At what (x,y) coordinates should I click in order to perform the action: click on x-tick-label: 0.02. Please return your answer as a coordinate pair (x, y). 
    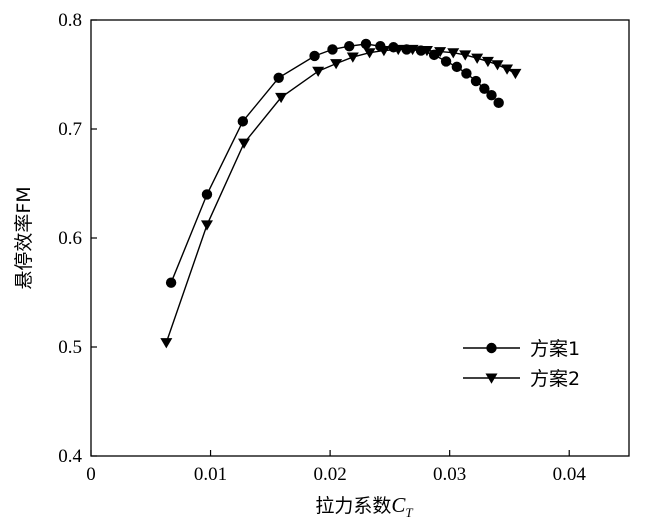
    Looking at the image, I should click on (329, 474).